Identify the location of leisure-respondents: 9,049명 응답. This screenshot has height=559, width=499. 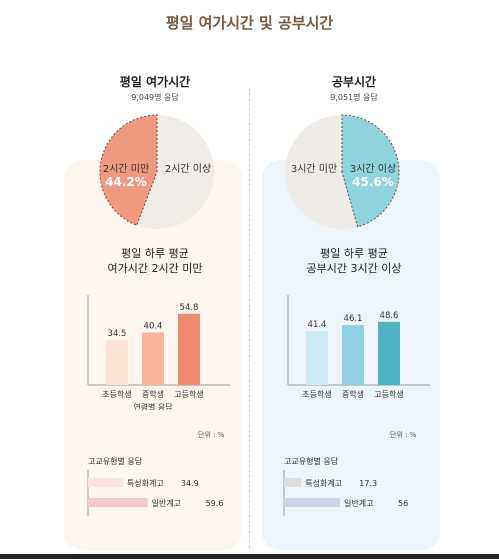
(155, 97).